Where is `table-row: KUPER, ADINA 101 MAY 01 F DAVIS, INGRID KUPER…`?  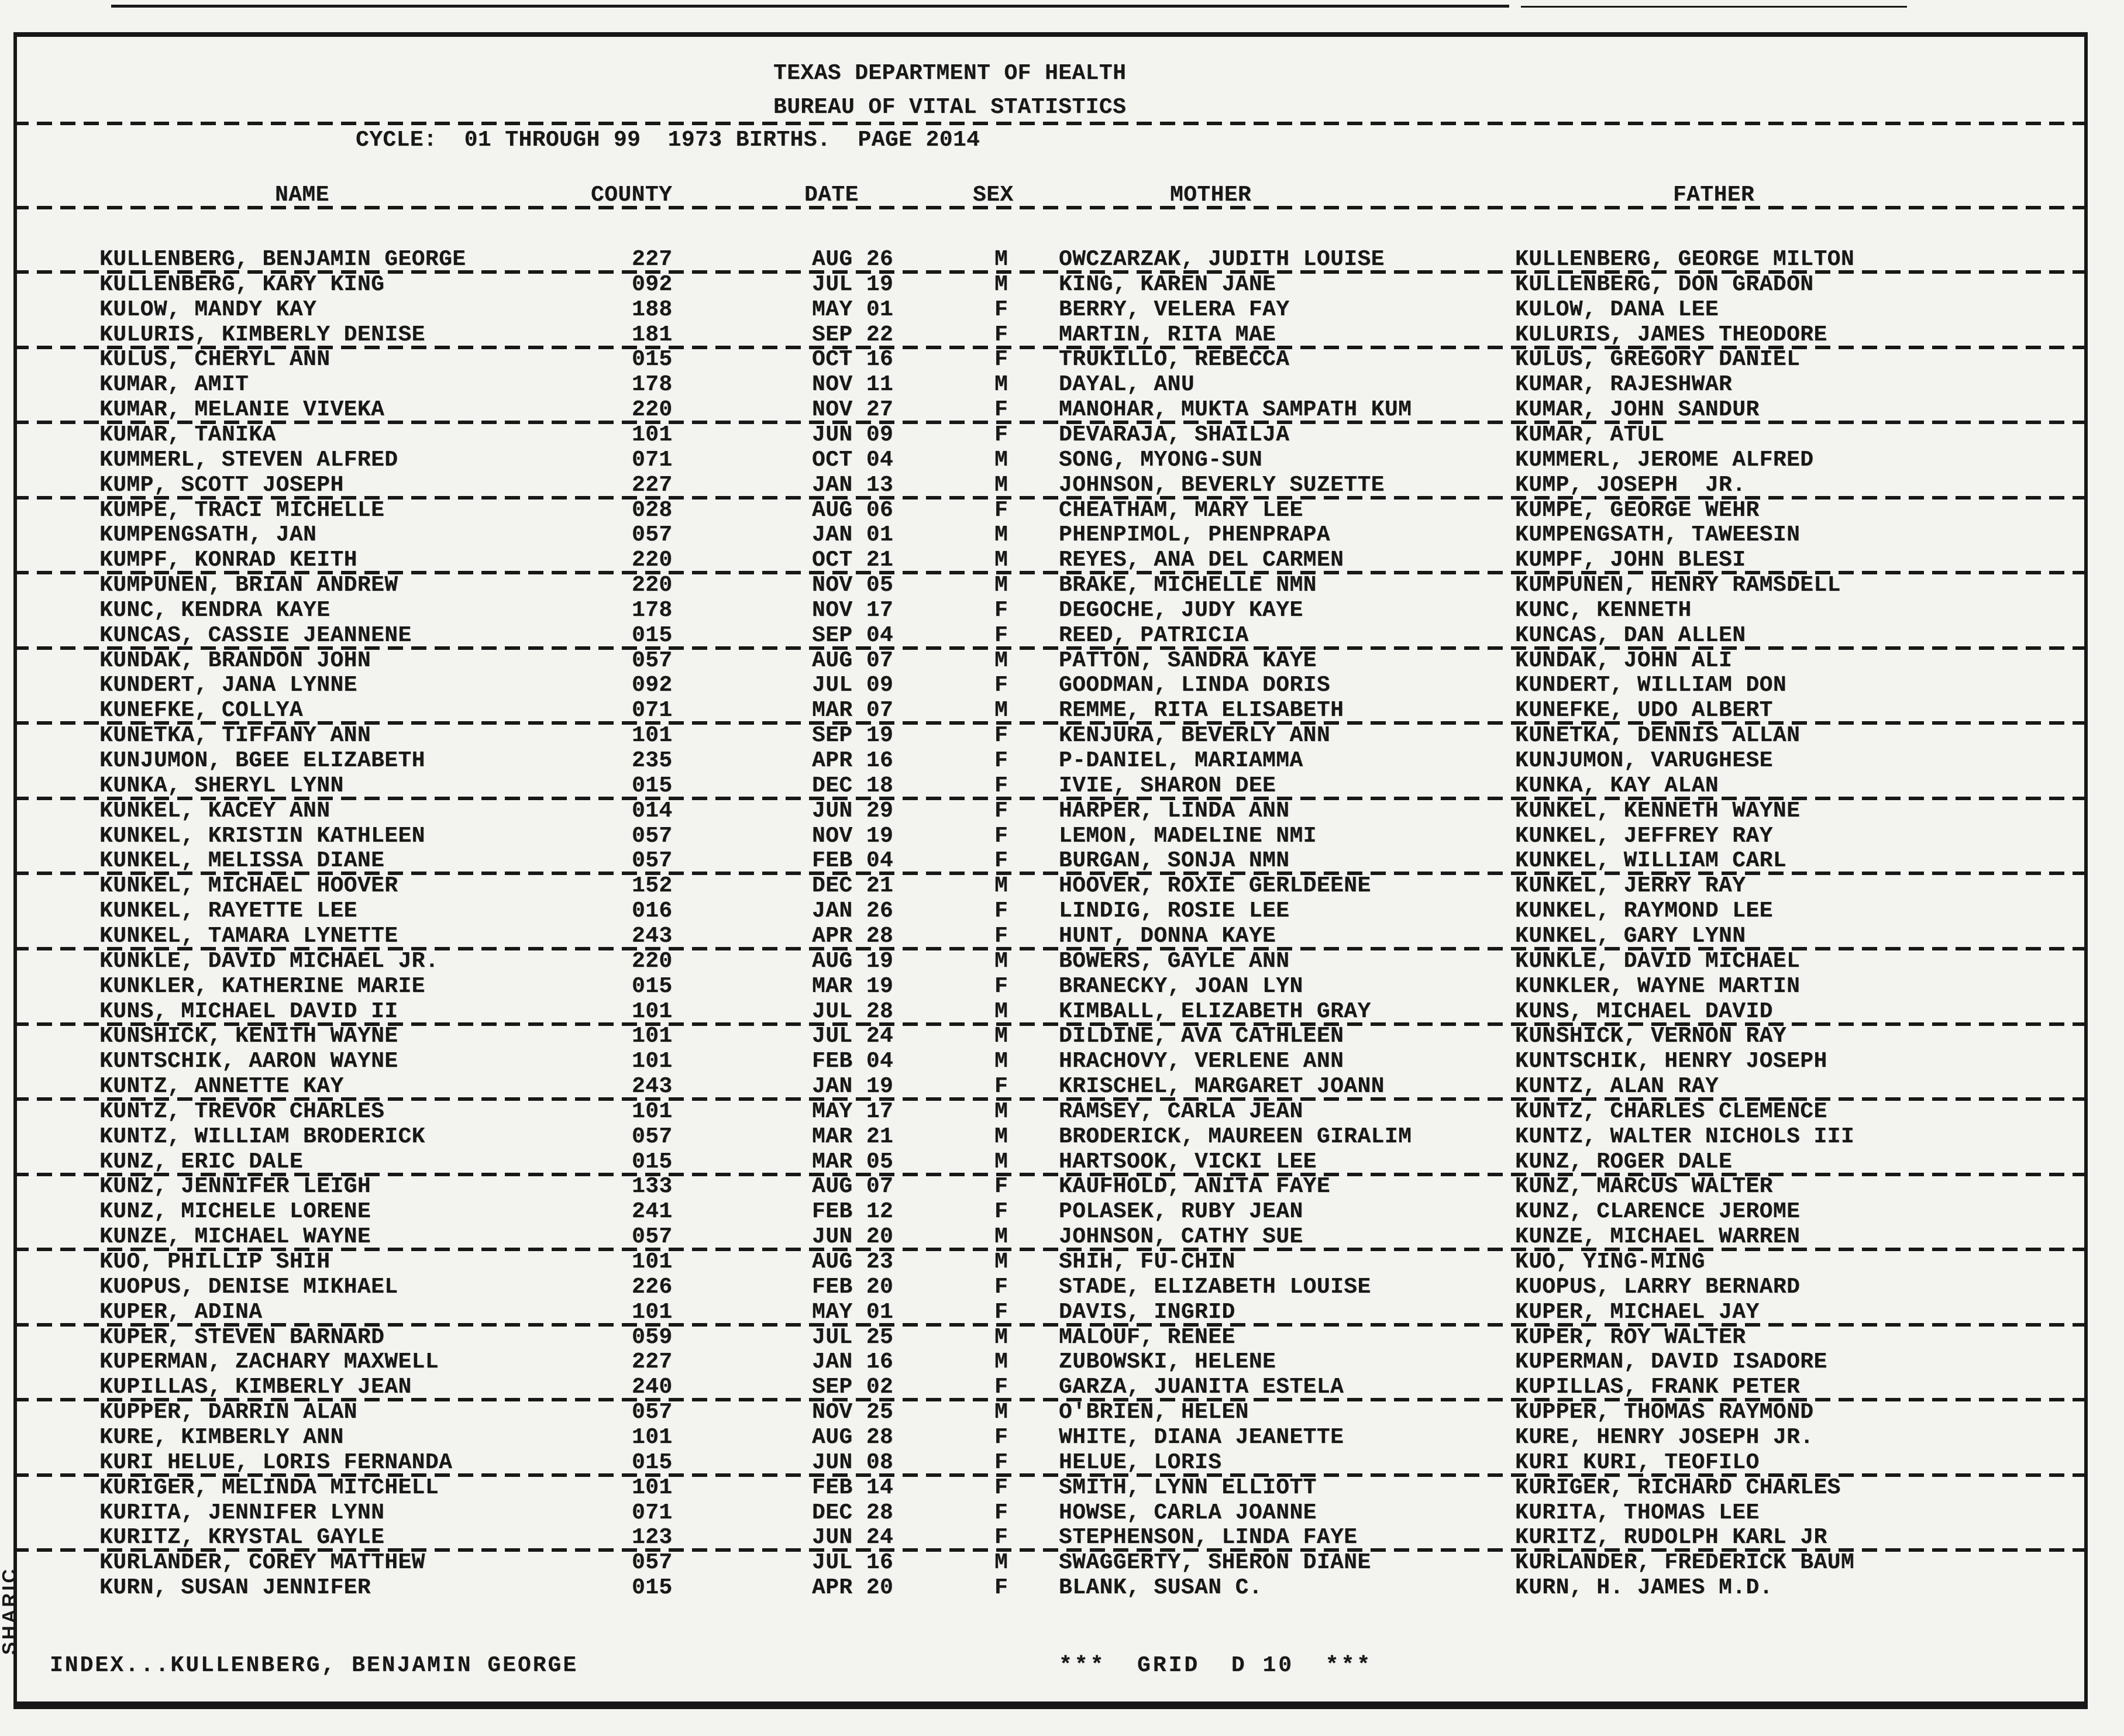
table-row: KUPER, ADINA 101 MAY 01 F DAVIS, INGRID KUPER… is located at coordinates (1062, 1312).